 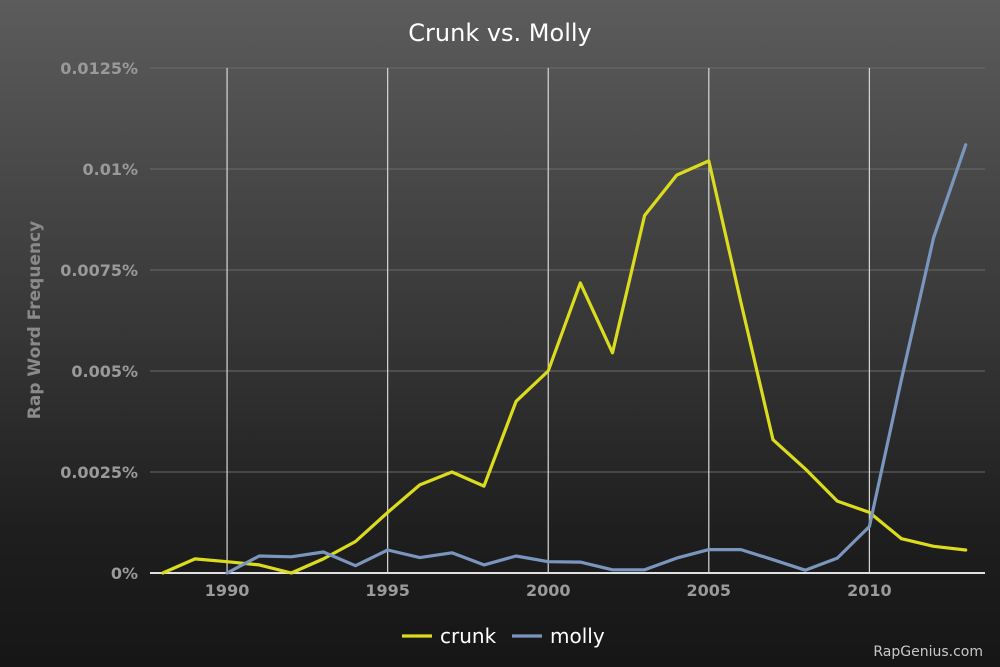 I want to click on legend-label-molly: molly, so click(x=577, y=636).